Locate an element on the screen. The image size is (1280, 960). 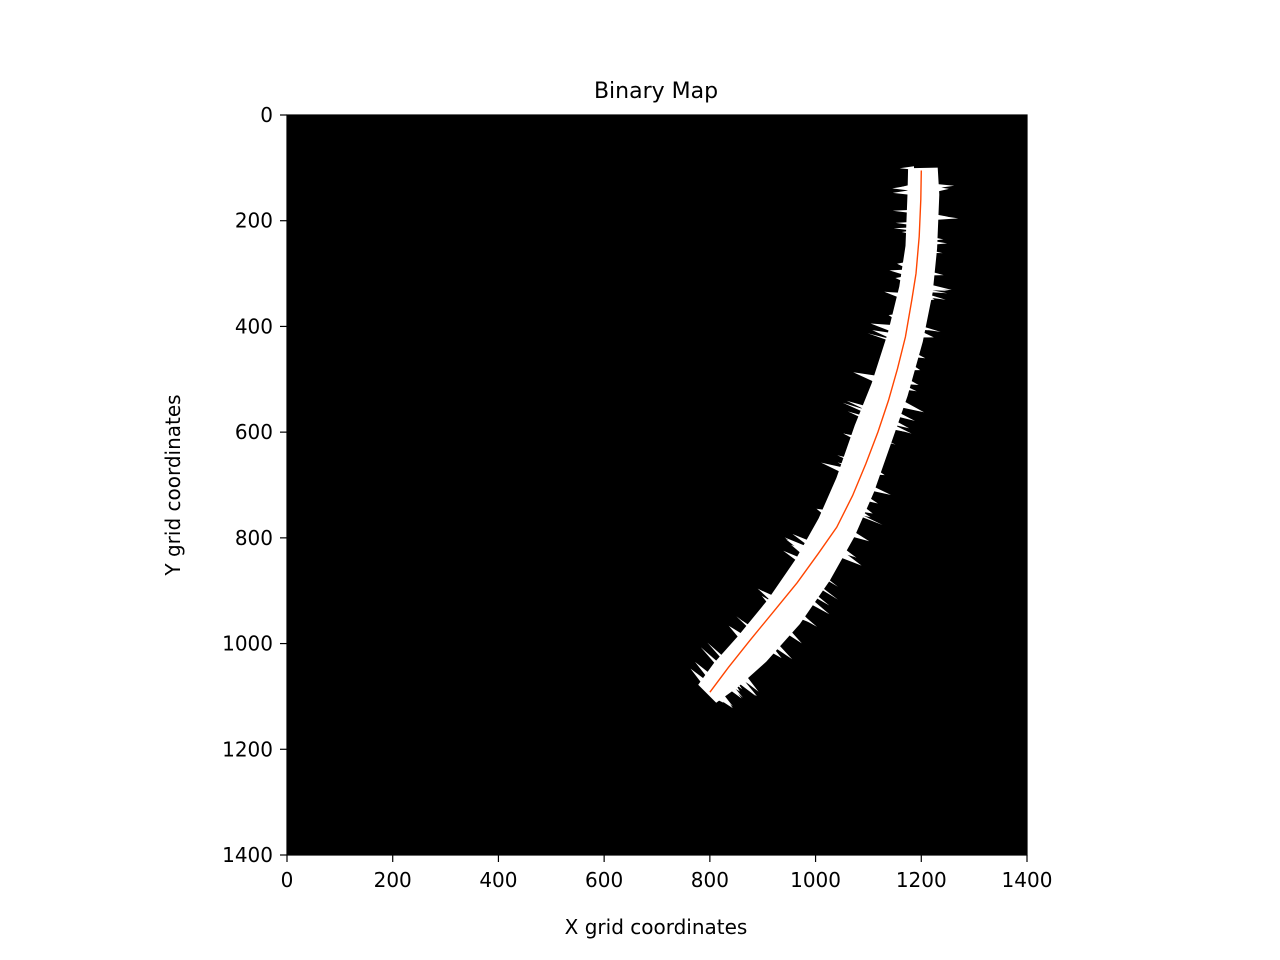
free-space-corridor is located at coordinates (819, 435).